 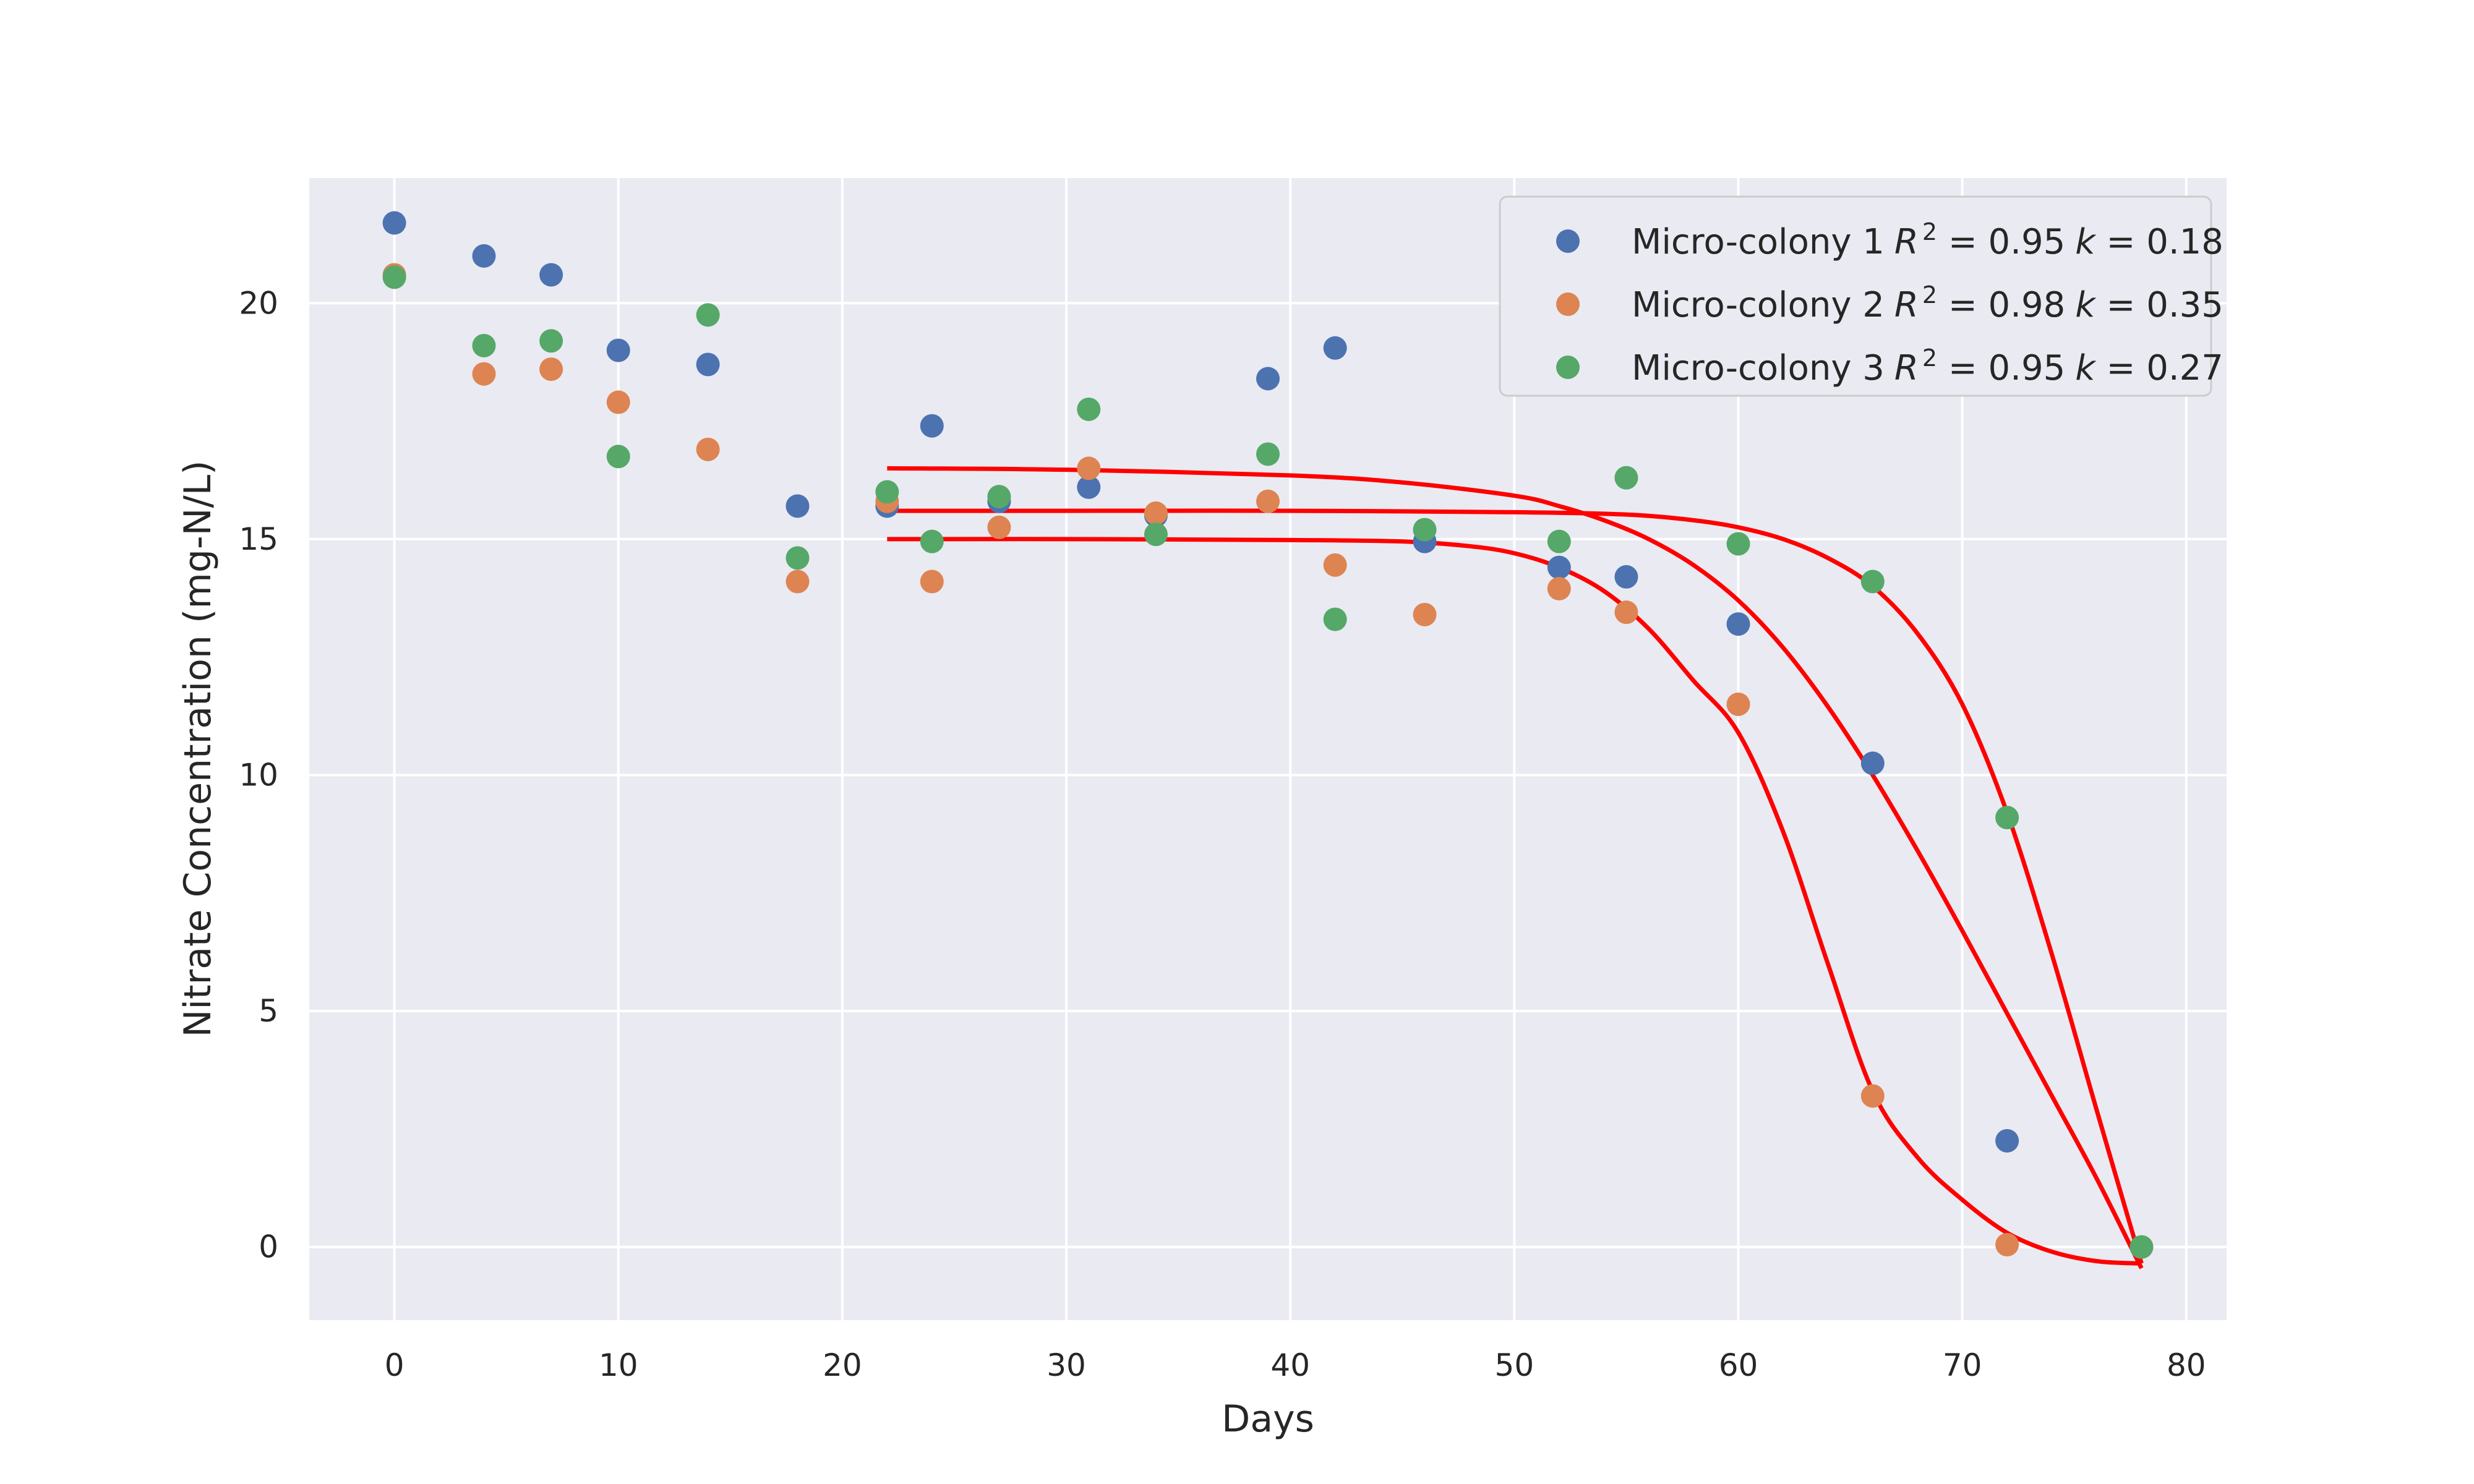 I want to click on legend-k-value: = 0.35, so click(x=2159, y=305).